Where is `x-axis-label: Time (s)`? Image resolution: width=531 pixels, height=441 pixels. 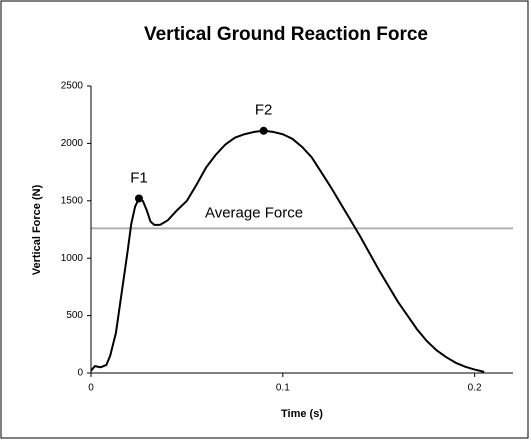 x-axis-label: Time (s) is located at coordinates (302, 414).